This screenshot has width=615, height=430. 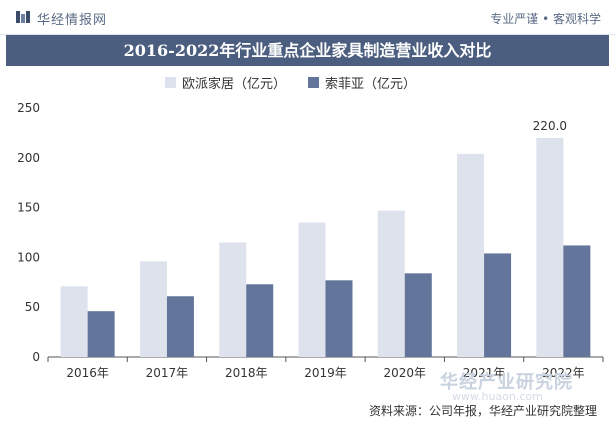 I want to click on y-tick-label: 50, so click(x=32, y=307).